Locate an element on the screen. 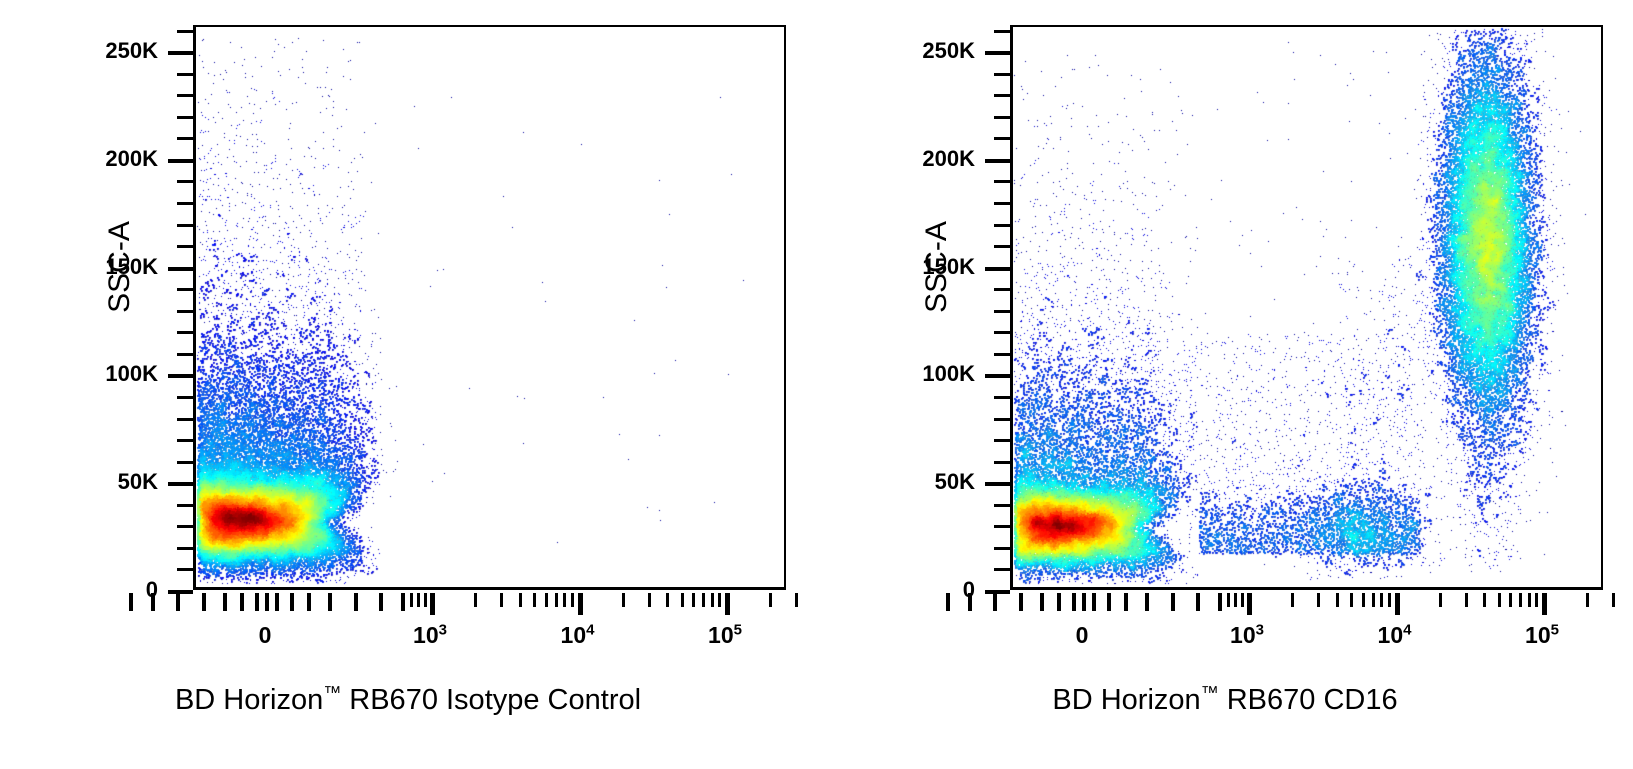 The width and height of the screenshot is (1633, 769). panel-caption-left: BD Horizon™ RB670 Isotype Control is located at coordinates (408, 699).